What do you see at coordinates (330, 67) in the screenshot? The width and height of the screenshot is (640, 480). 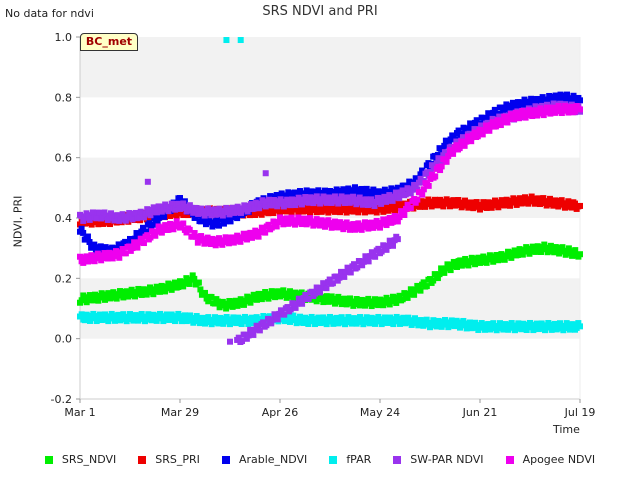 I see `grid-band` at bounding box center [330, 67].